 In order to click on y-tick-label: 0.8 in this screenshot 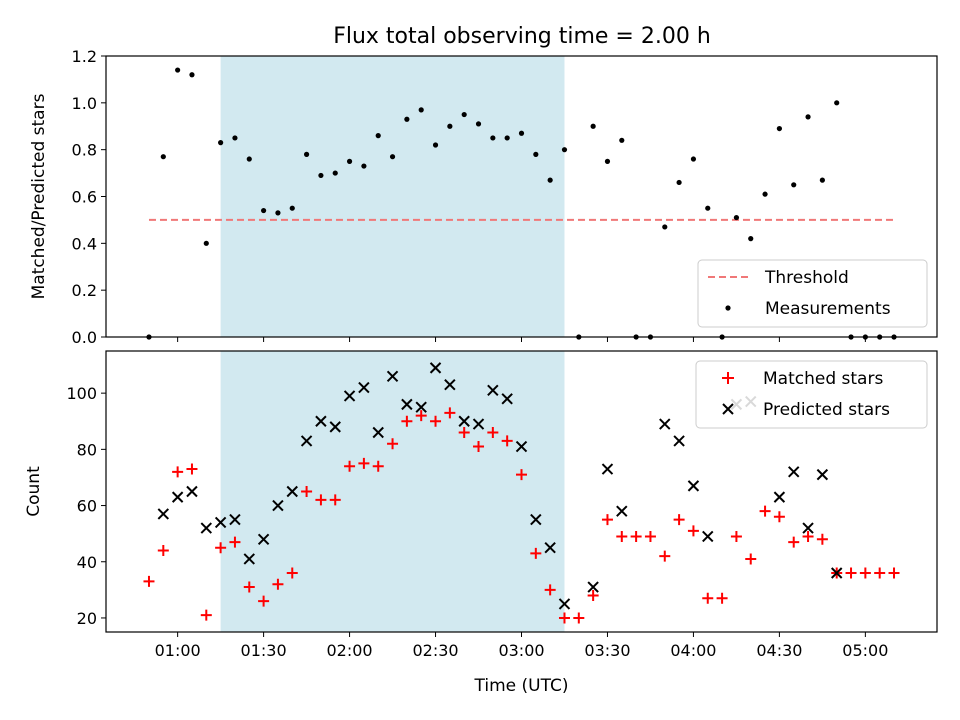, I will do `click(84, 150)`.